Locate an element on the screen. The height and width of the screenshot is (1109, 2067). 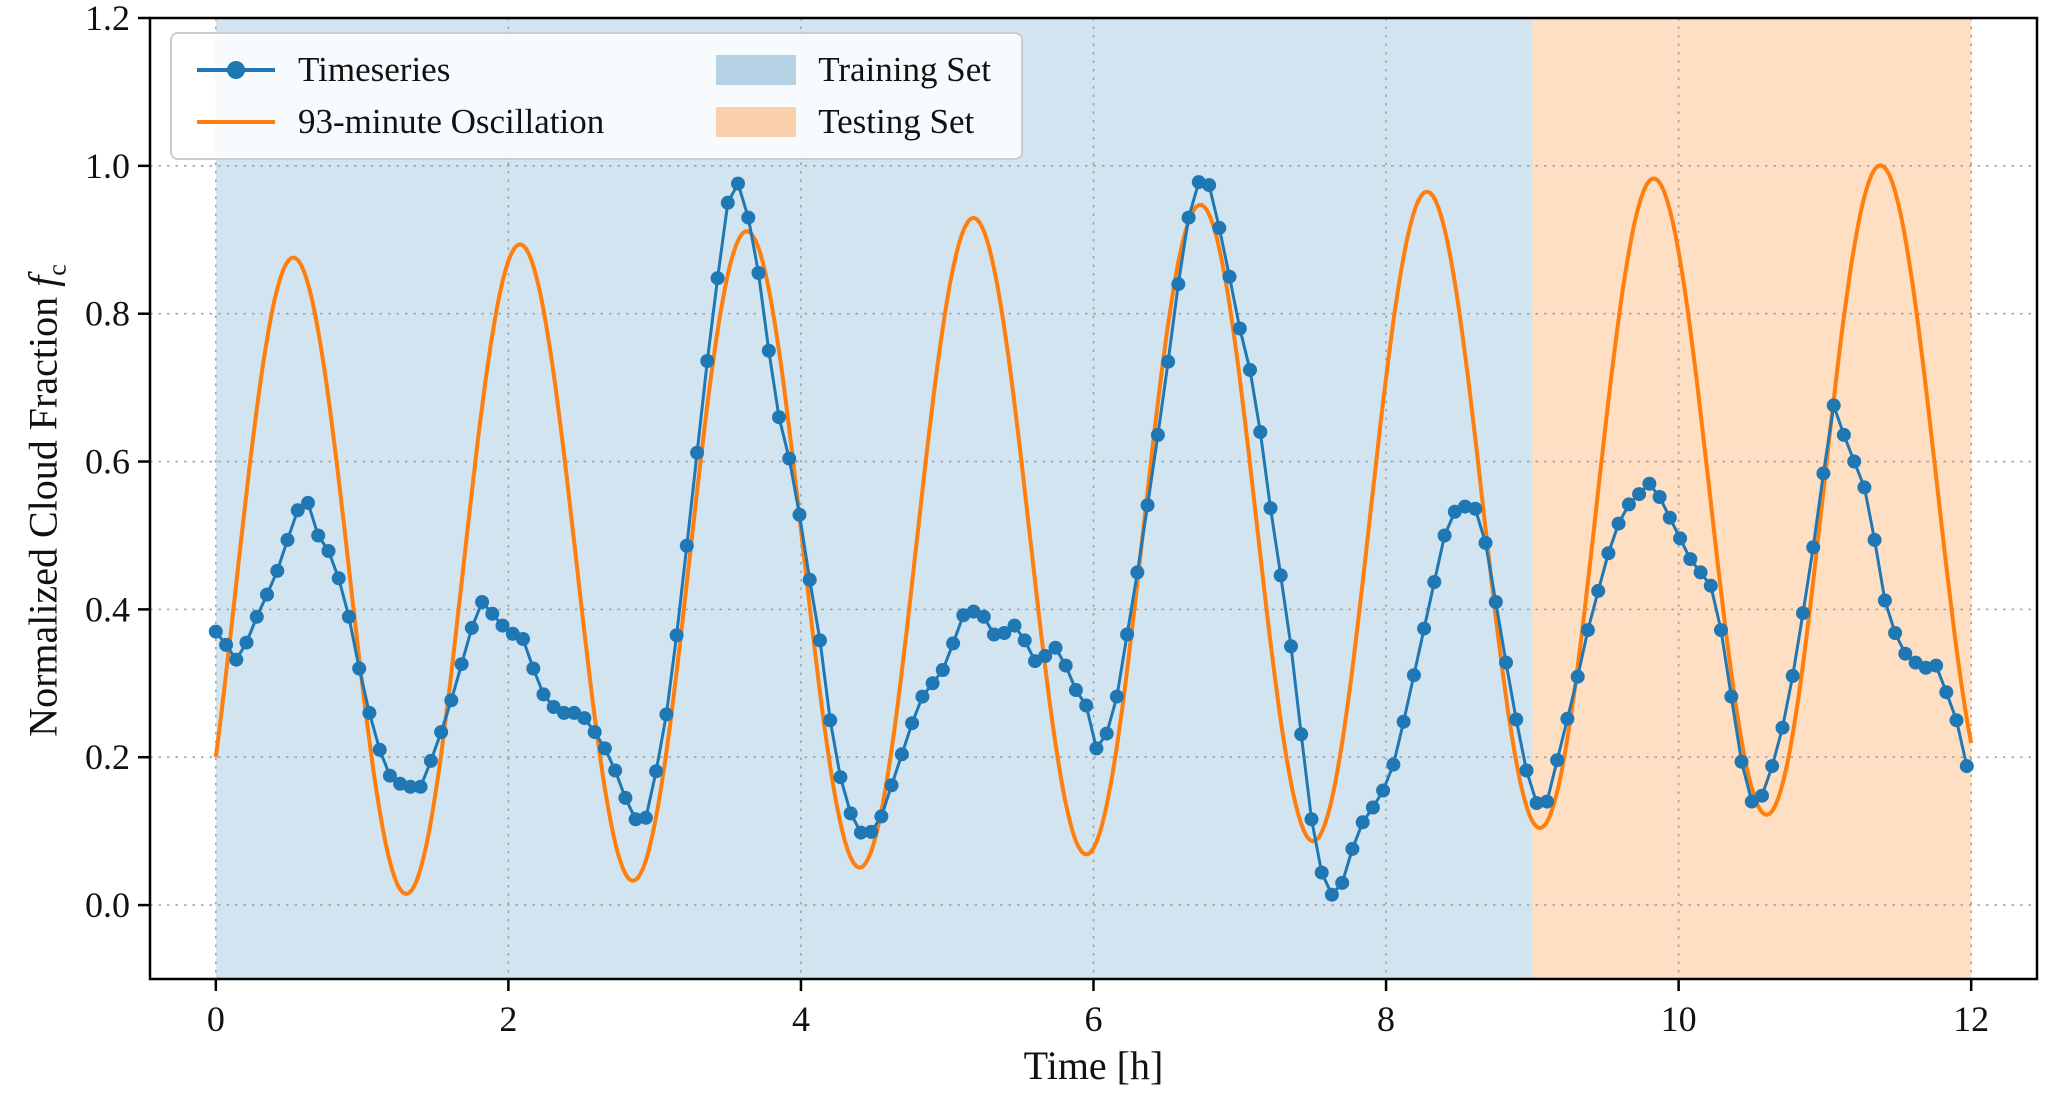
legend-label-timeseries: Timeseries is located at coordinates (374, 69).